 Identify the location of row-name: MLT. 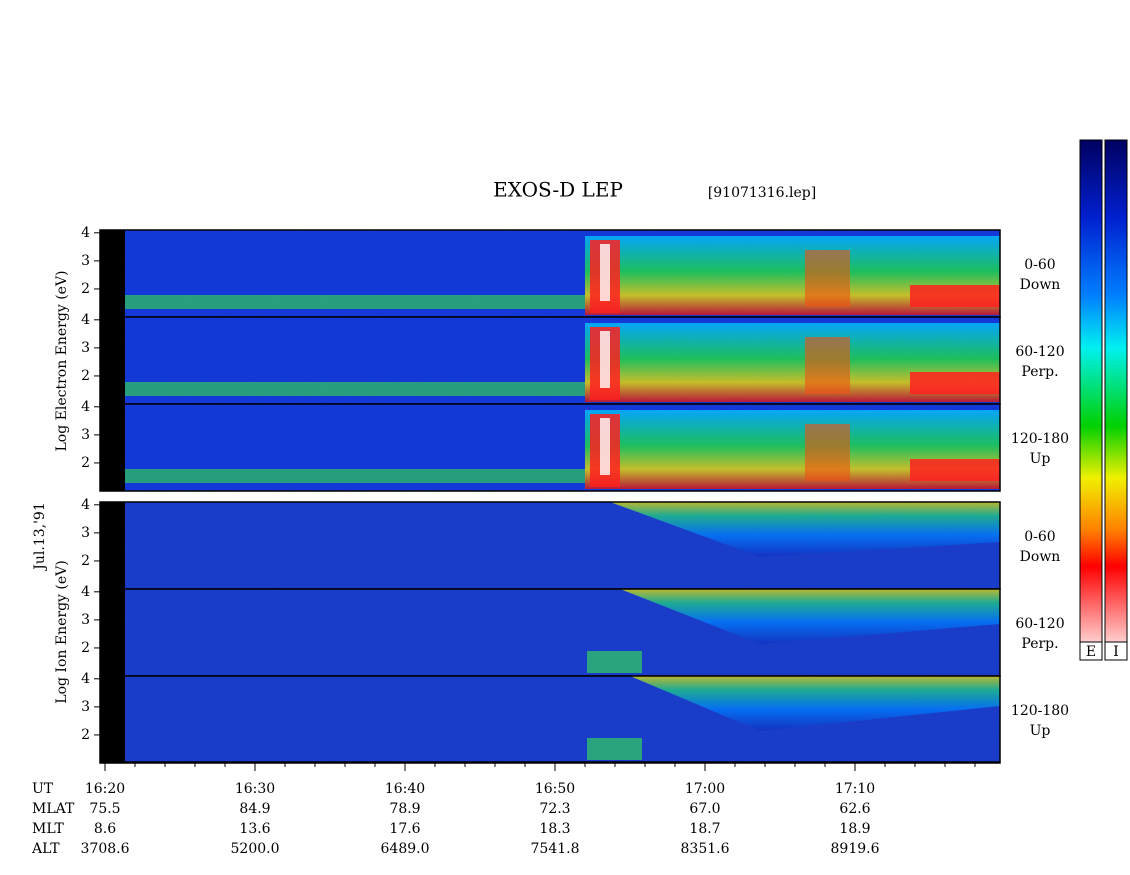
(48, 829).